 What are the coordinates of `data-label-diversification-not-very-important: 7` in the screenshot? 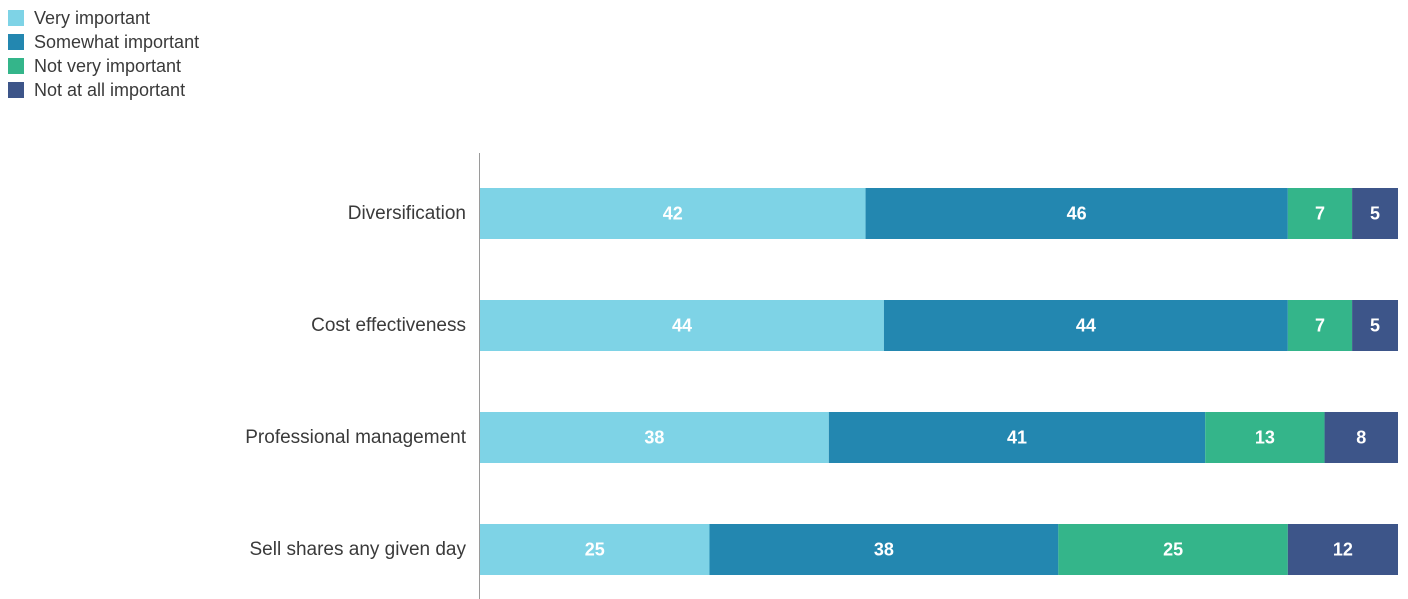 It's located at (1320, 214).